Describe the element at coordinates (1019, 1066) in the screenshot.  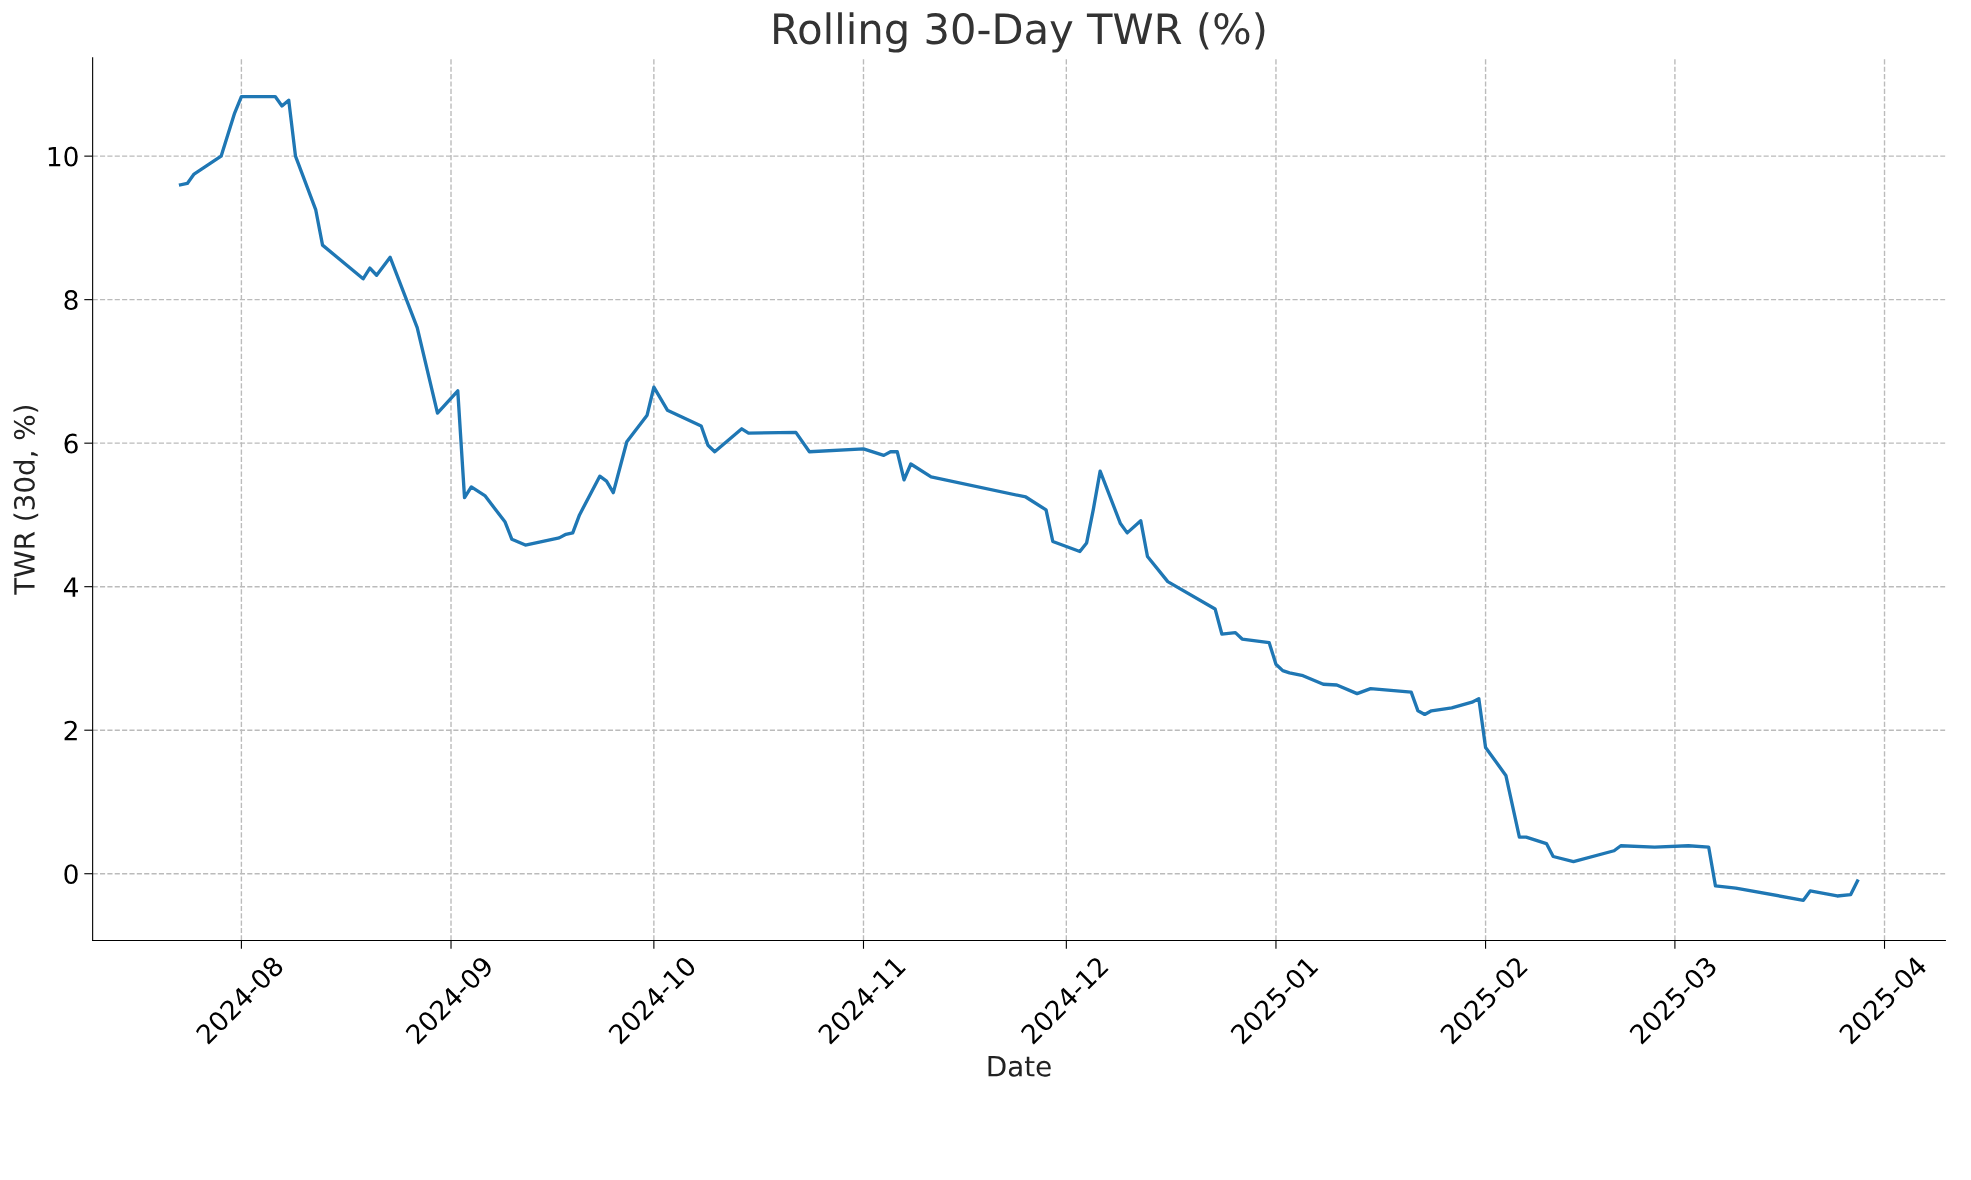
I see `x-axis-title: Date` at that location.